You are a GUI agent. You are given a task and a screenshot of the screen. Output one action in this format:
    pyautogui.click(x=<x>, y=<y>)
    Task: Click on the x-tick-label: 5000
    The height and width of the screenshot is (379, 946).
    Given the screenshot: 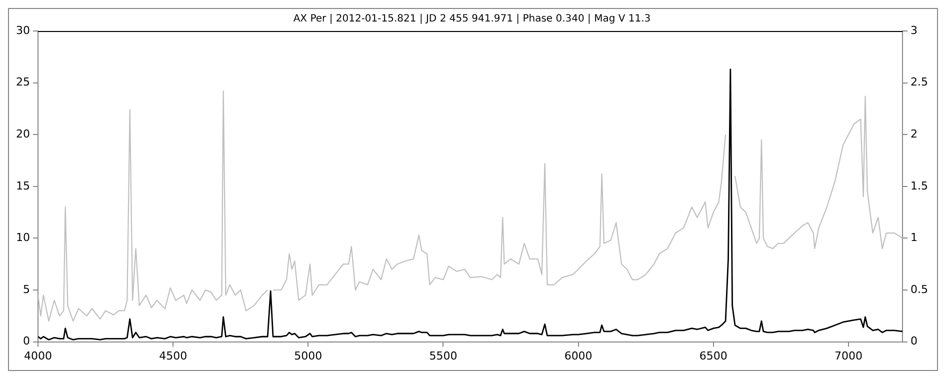 What is the action you would take?
    pyautogui.click(x=308, y=355)
    